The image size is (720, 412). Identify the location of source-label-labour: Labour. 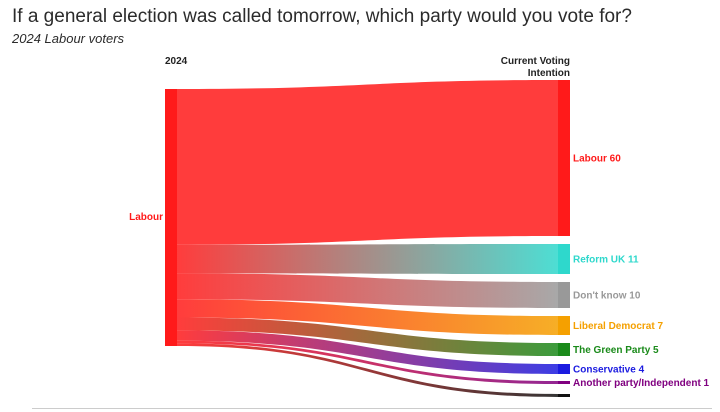
(146, 217).